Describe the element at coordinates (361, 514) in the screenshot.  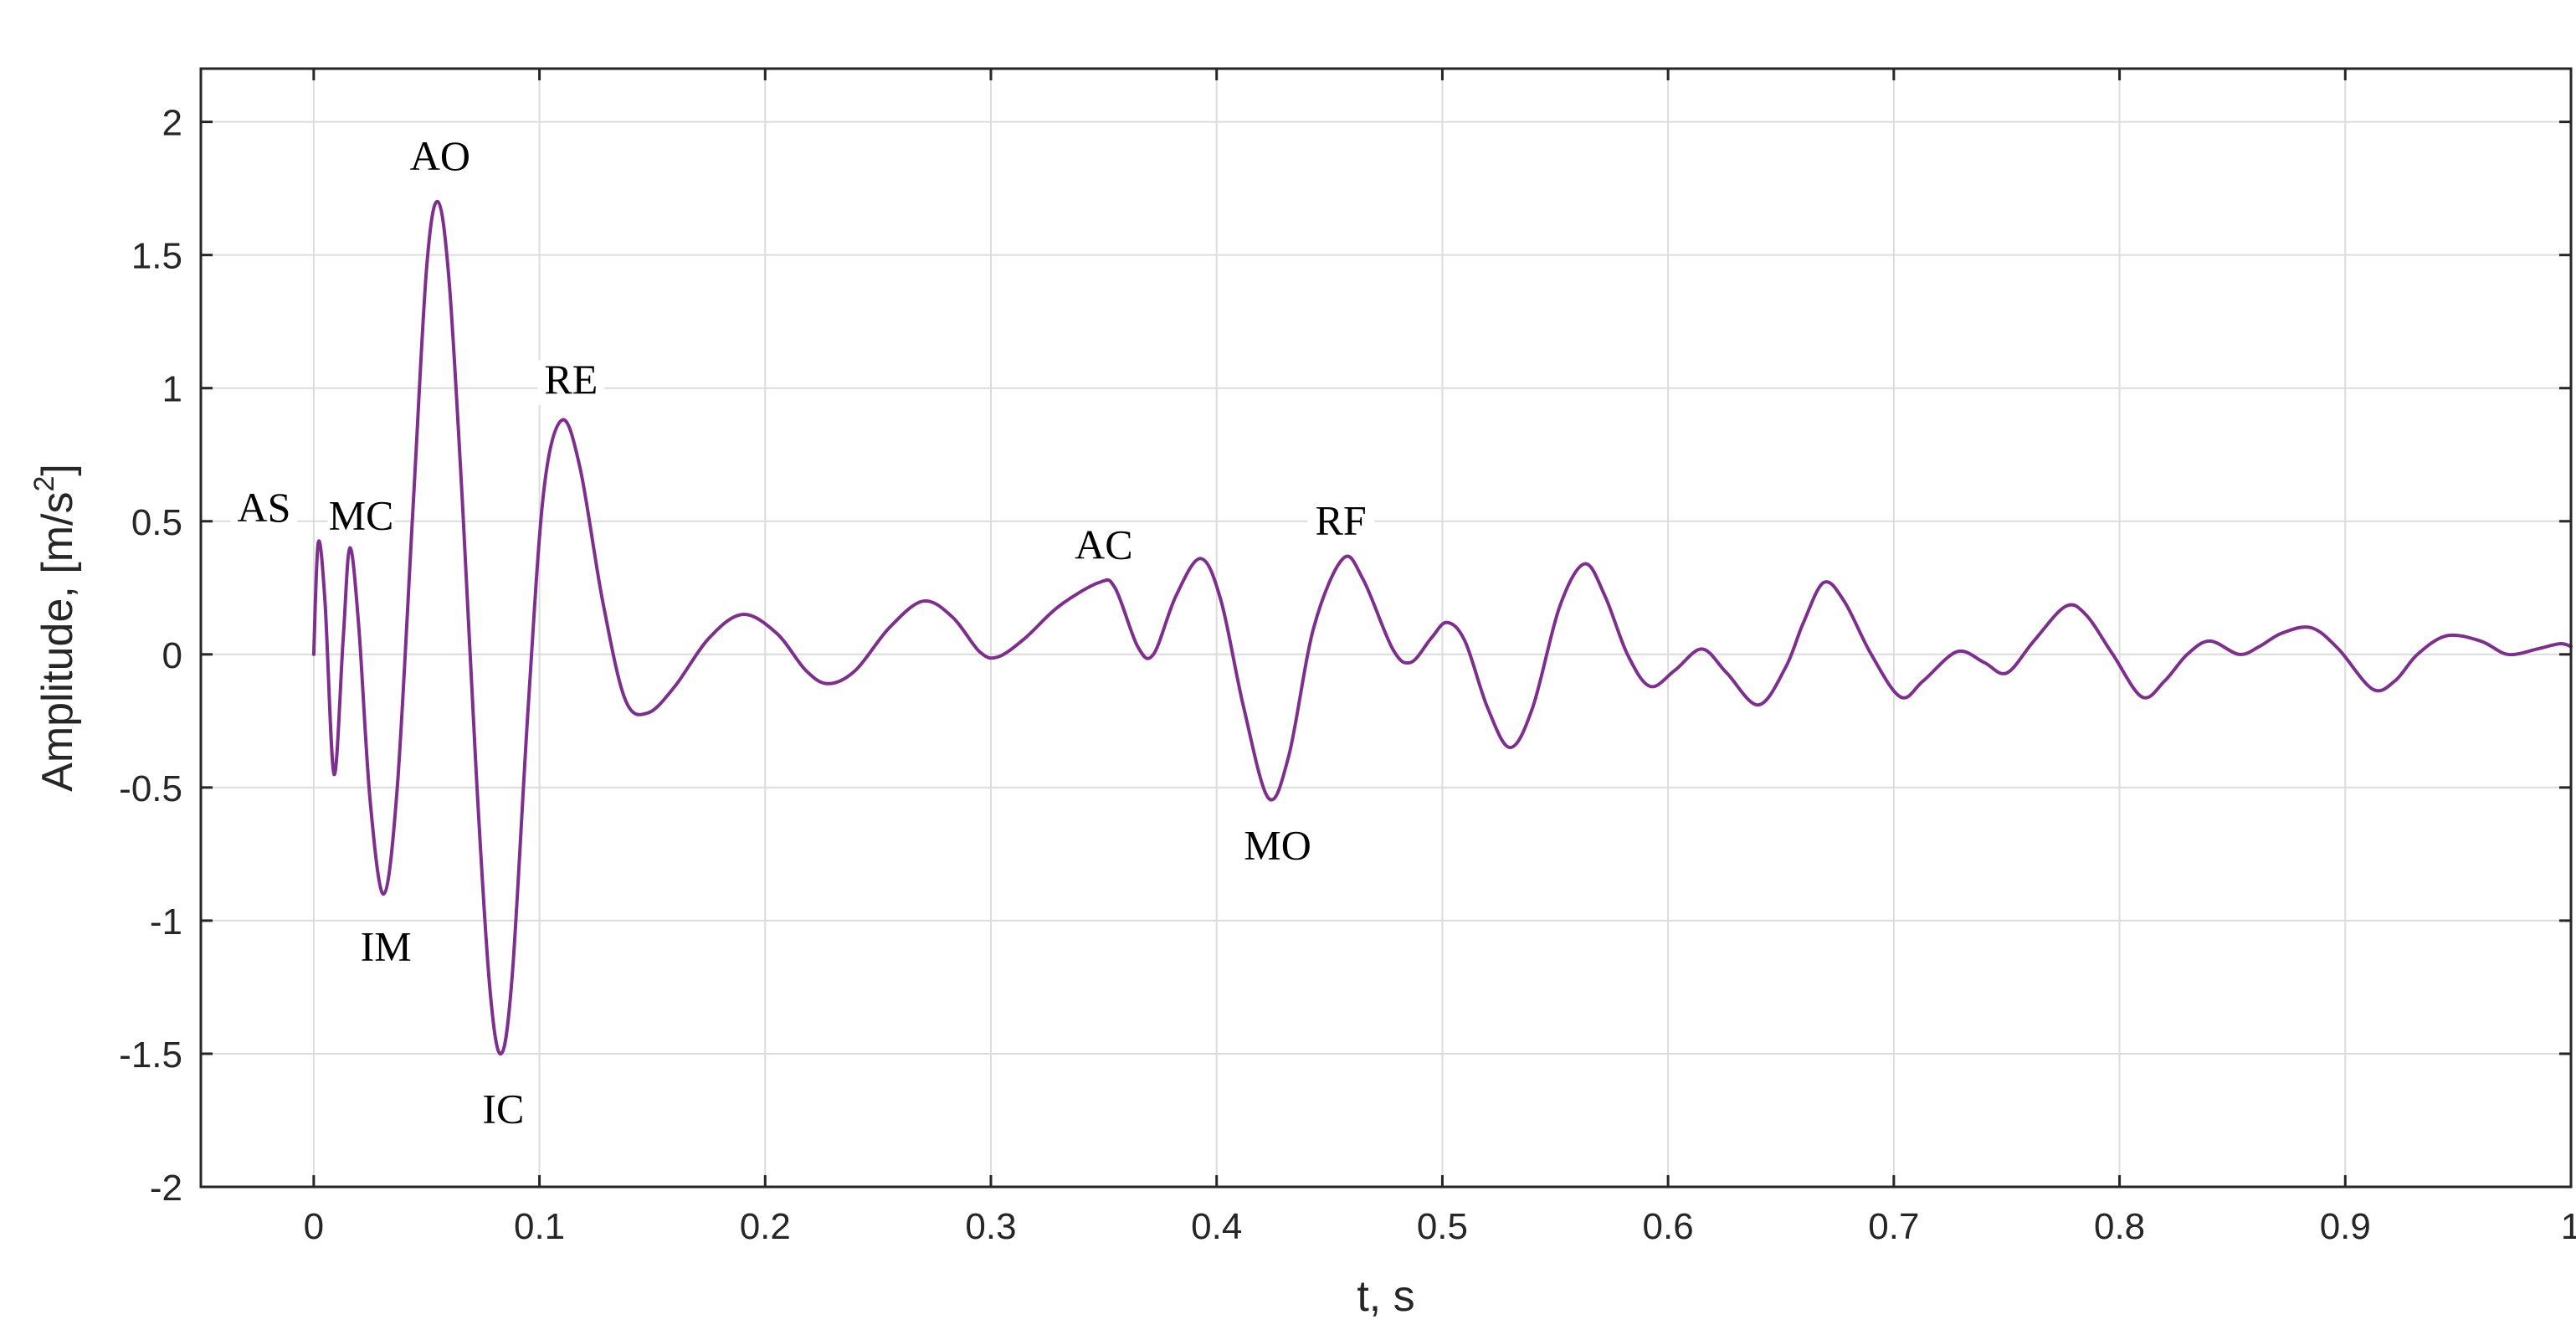
I see `annotation-label: MC` at that location.